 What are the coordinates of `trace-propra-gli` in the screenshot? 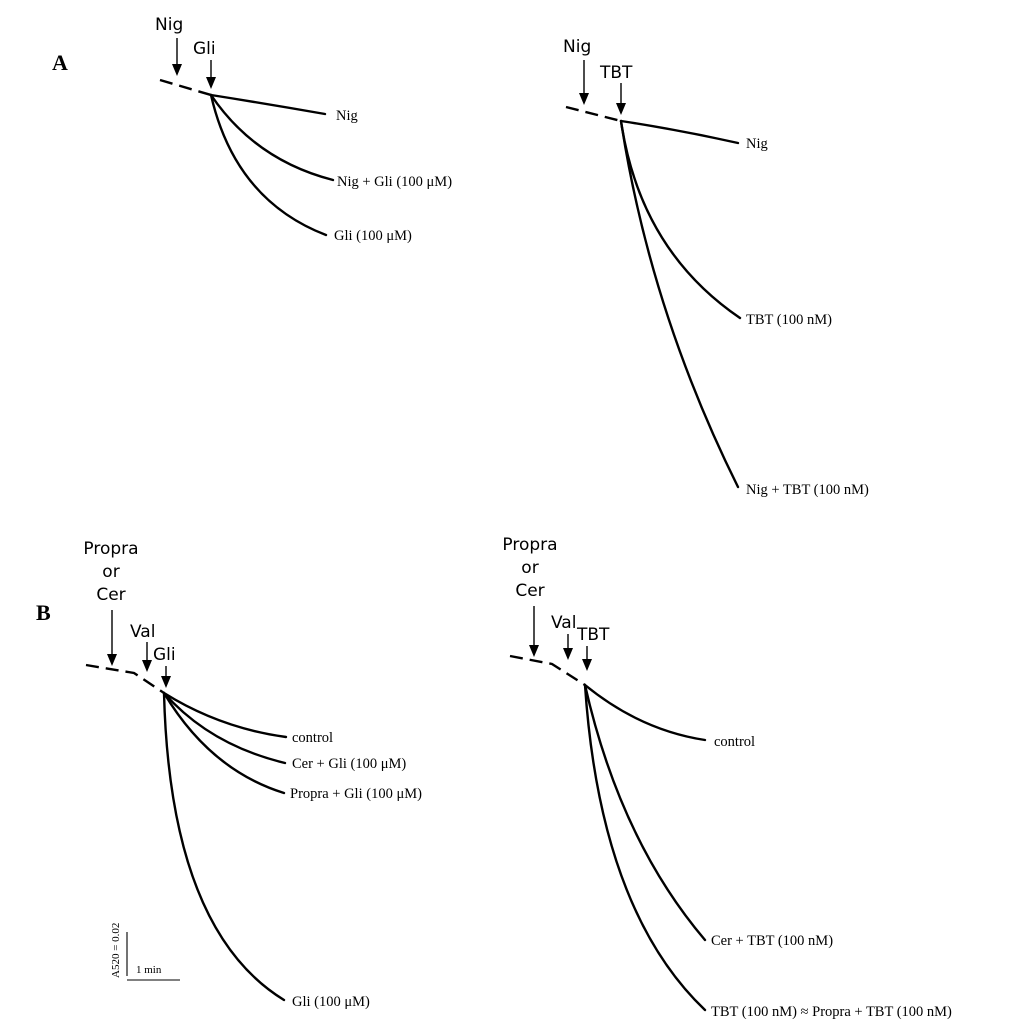 It's located at (224, 743).